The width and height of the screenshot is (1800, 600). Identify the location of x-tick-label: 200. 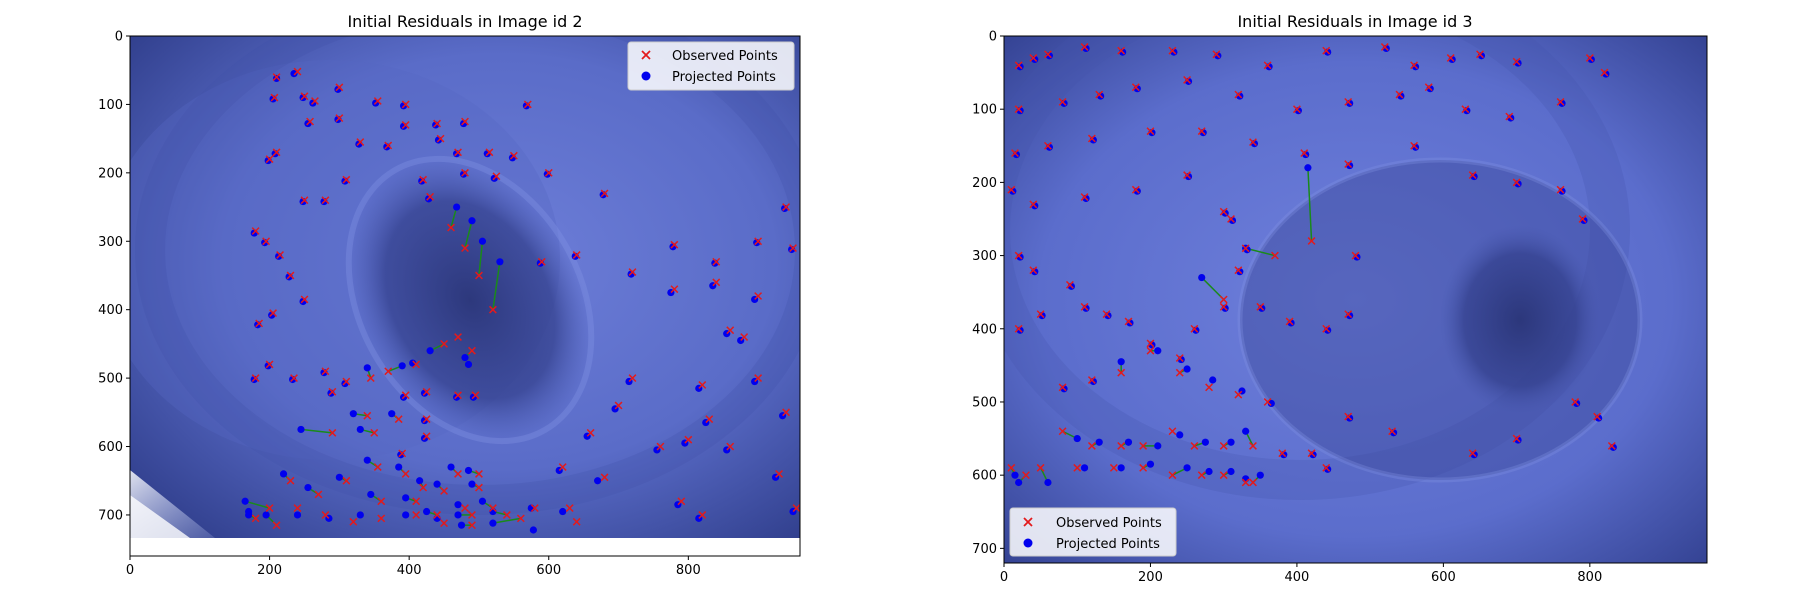
(269, 570).